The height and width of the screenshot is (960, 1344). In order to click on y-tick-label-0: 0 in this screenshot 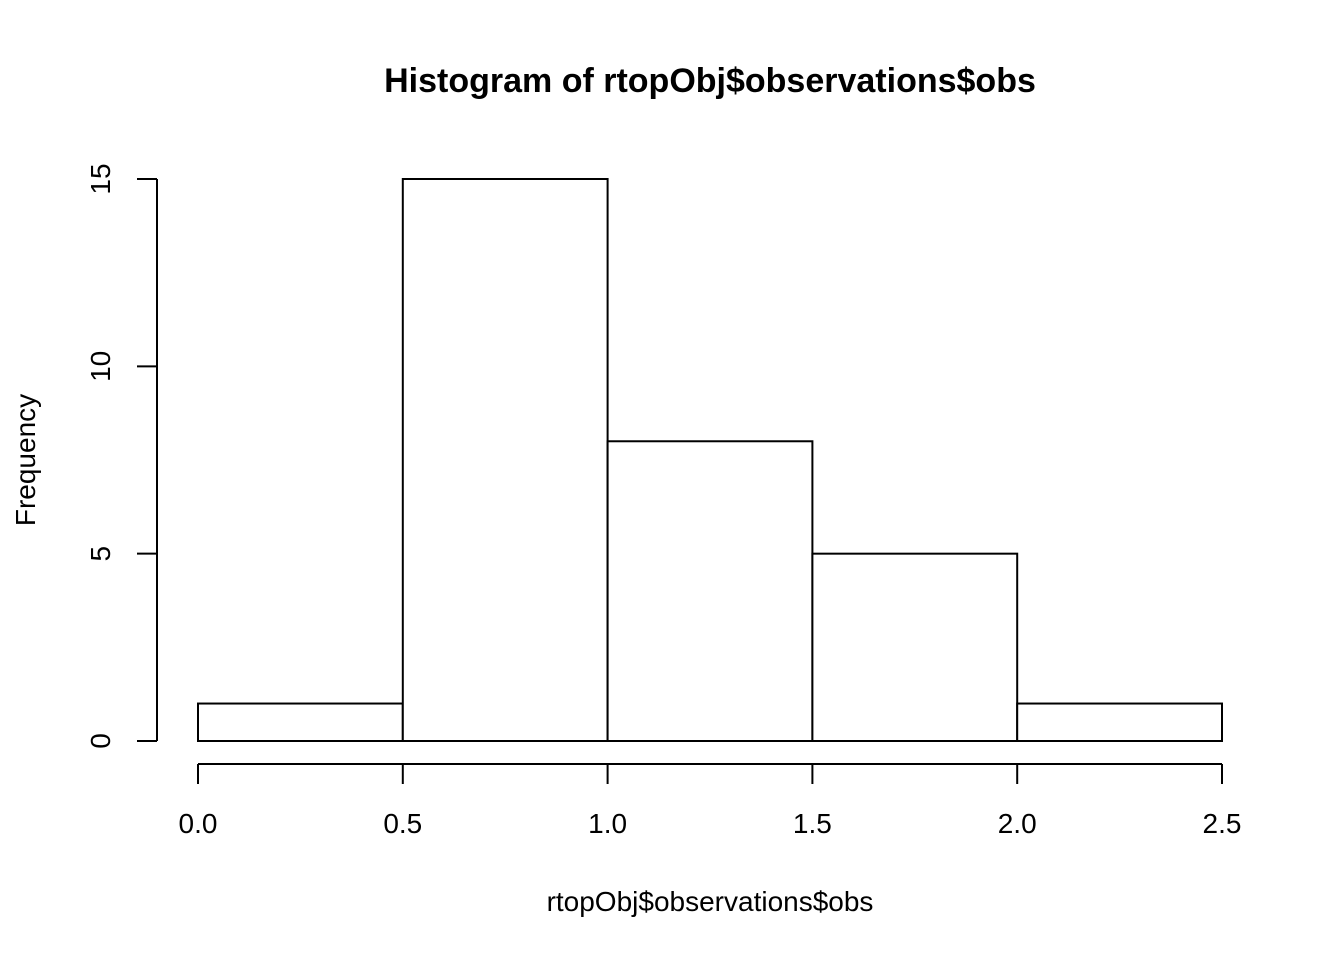, I will do `click(100, 741)`.